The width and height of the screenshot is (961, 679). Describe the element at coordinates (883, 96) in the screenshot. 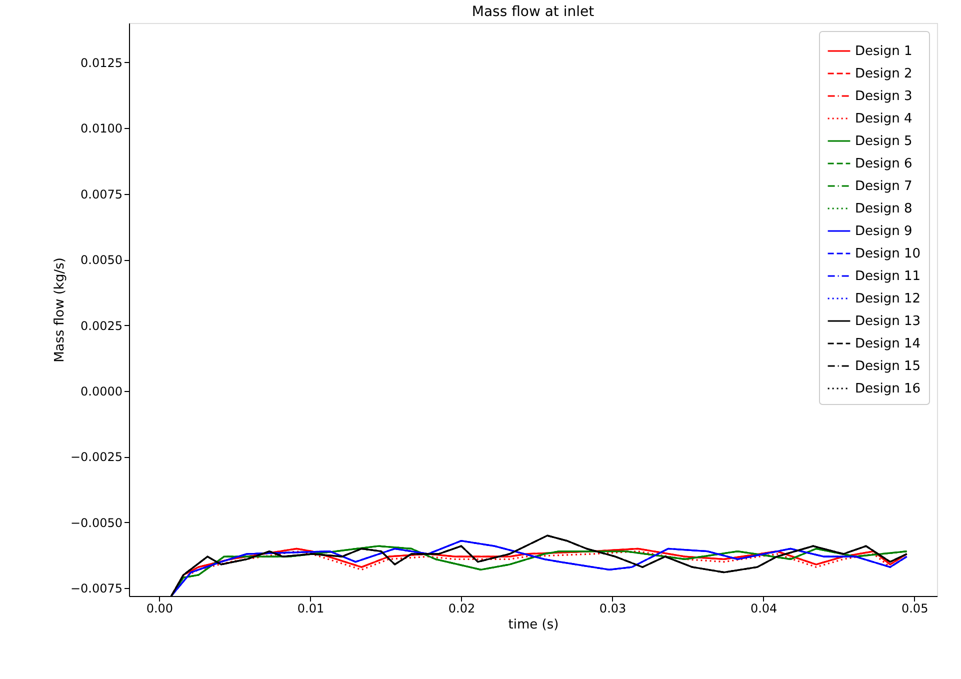

I see `legend-label: Design 3` at that location.